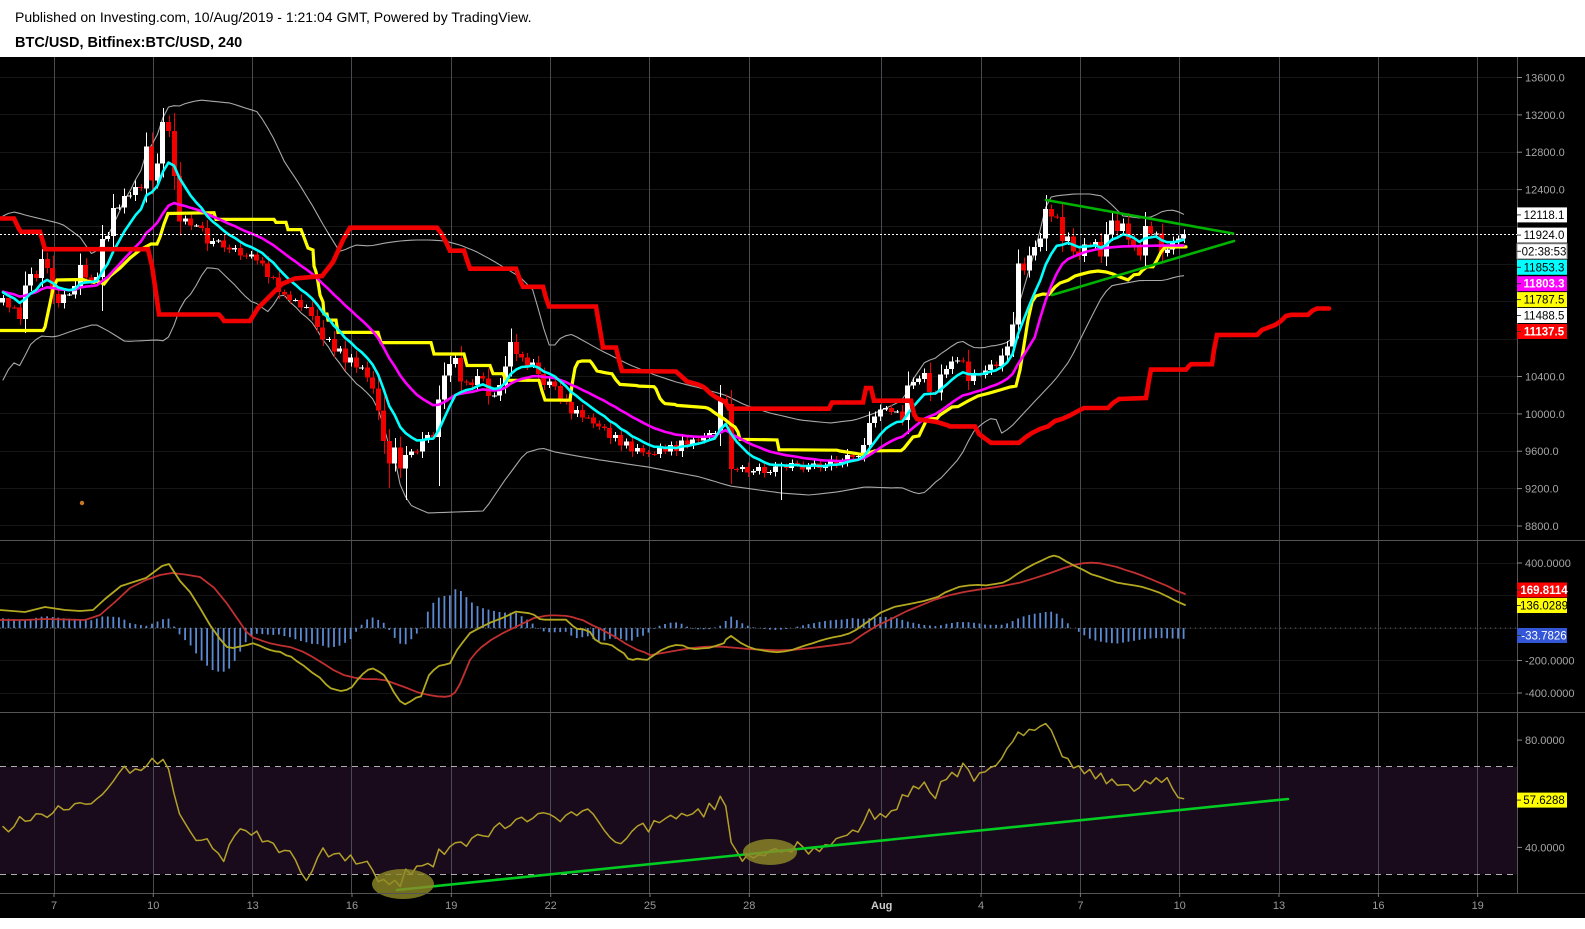 The width and height of the screenshot is (1585, 929). I want to click on svg-text: 136.0289, so click(1544, 607).